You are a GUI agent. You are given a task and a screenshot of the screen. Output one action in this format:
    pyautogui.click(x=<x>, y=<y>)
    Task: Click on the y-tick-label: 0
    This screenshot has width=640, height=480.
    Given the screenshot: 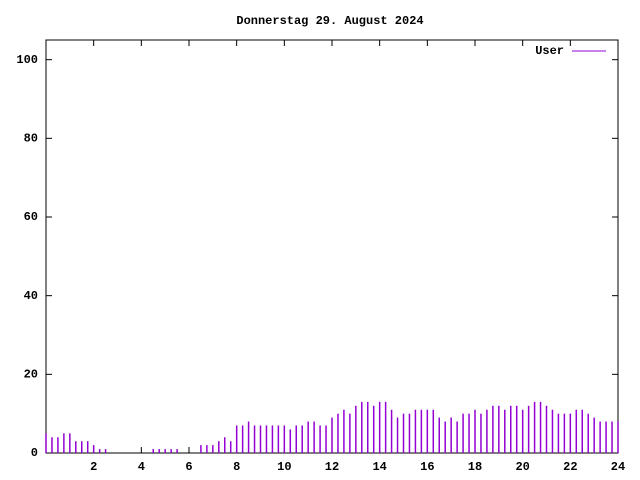 What is the action you would take?
    pyautogui.click(x=34, y=453)
    